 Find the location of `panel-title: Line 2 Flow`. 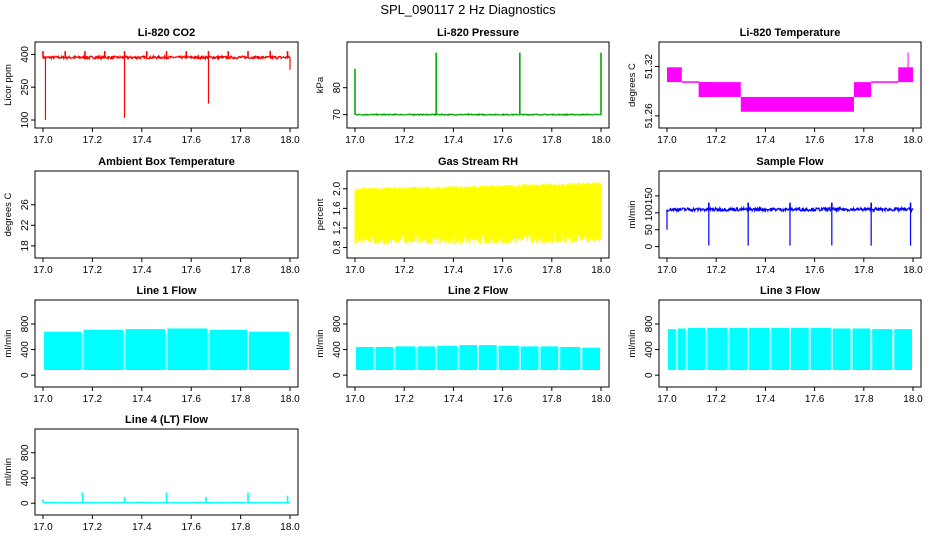

panel-title: Line 2 Flow is located at coordinates (478, 291).